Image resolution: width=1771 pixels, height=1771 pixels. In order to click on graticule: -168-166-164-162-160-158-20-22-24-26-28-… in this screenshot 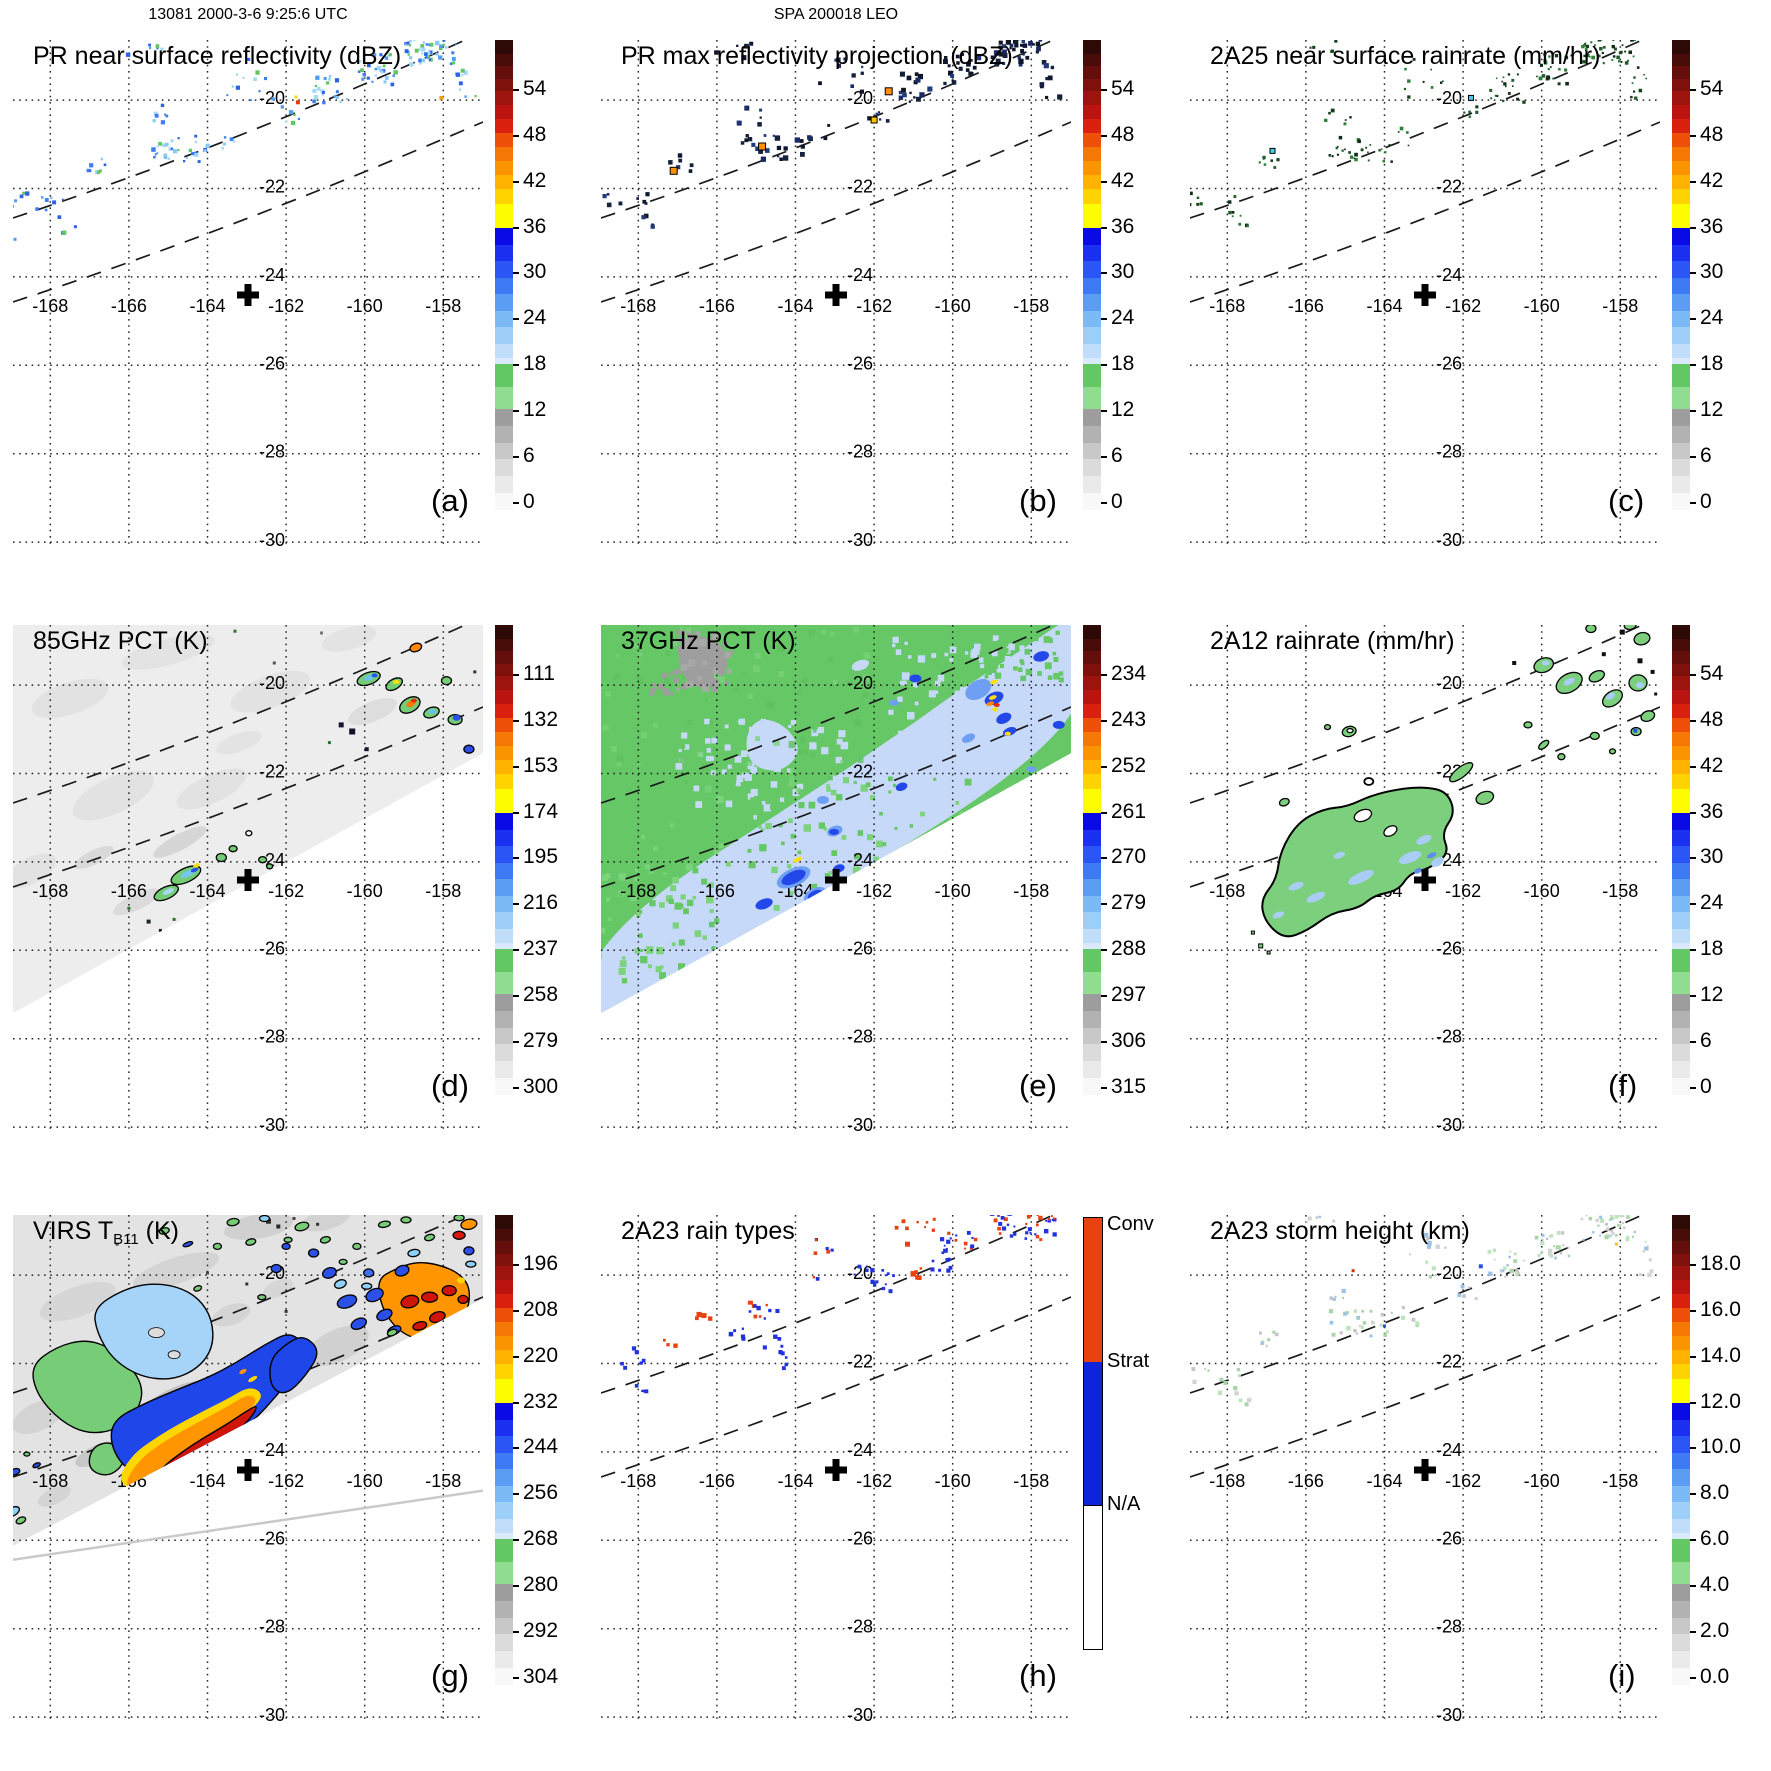, I will do `click(248, 295)`.